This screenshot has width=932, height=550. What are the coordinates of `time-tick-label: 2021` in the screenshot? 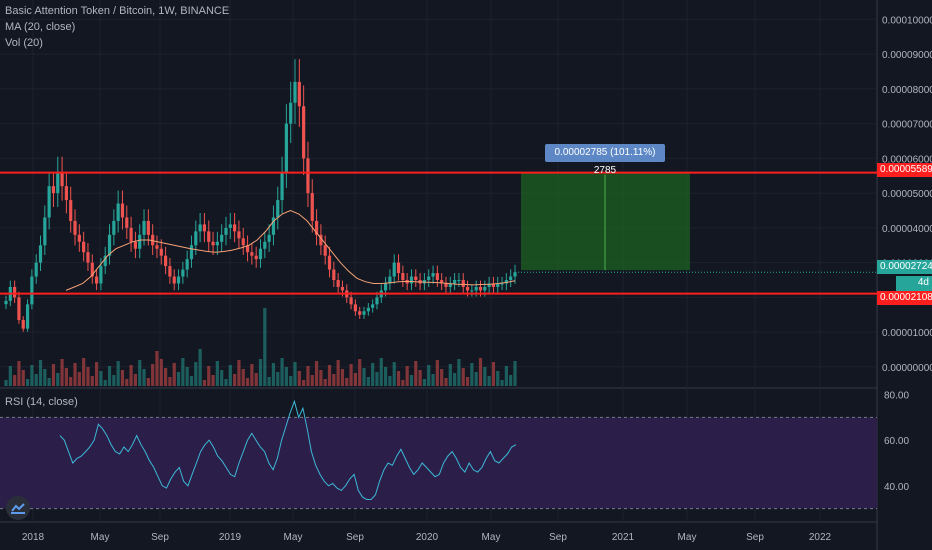 It's located at (623, 537).